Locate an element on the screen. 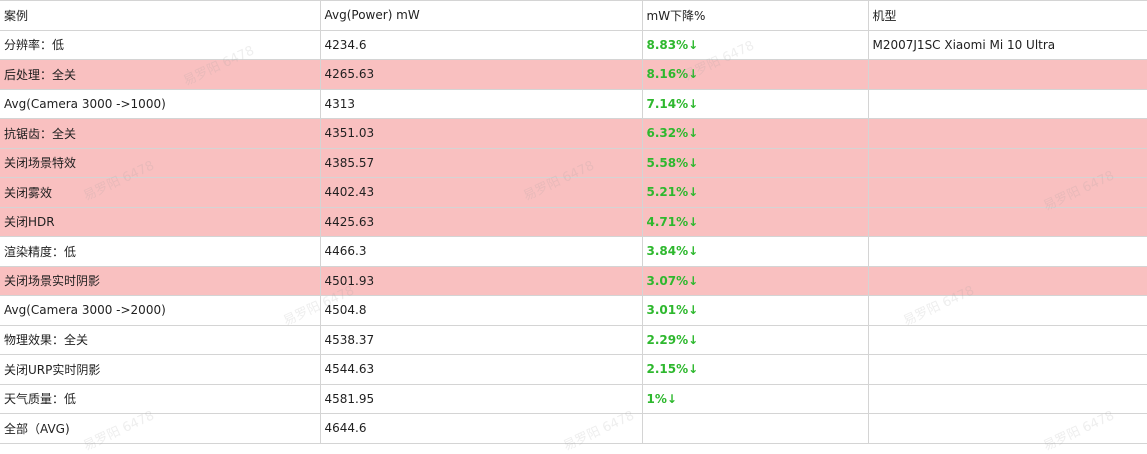  cell-drop: 5.21%↓ is located at coordinates (755, 192).